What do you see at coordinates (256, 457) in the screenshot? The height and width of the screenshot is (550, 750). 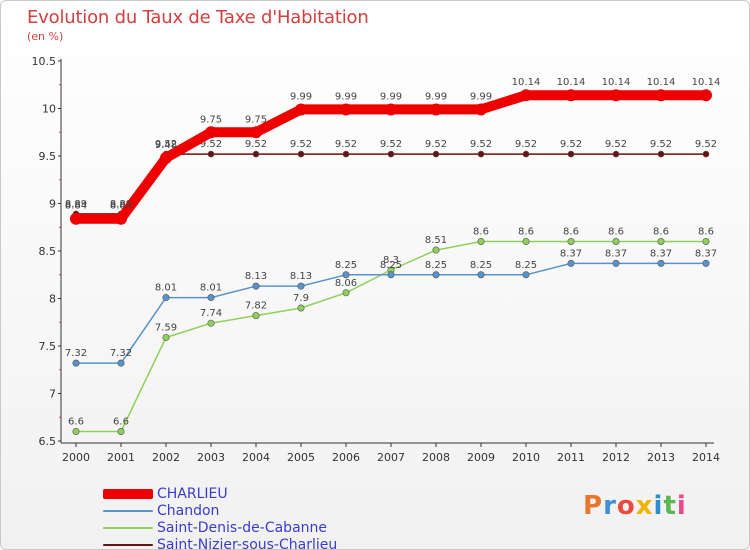 I see `x-tick-label: 2004` at bounding box center [256, 457].